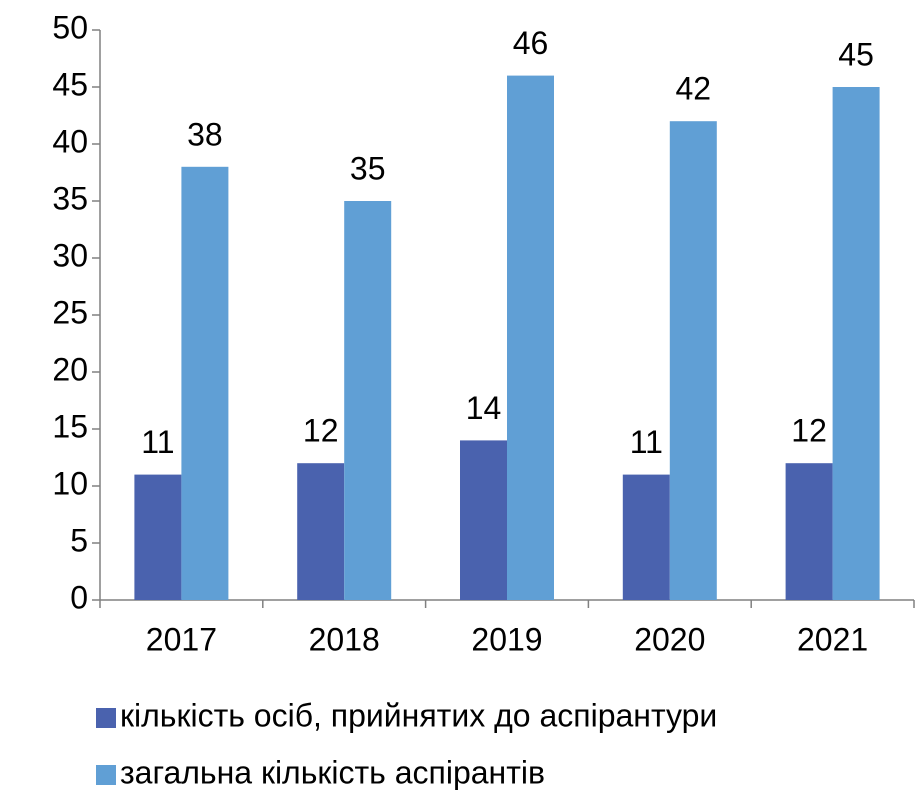 This screenshot has width=915, height=799. I want to click on y-tick-label: 35, so click(70, 198).